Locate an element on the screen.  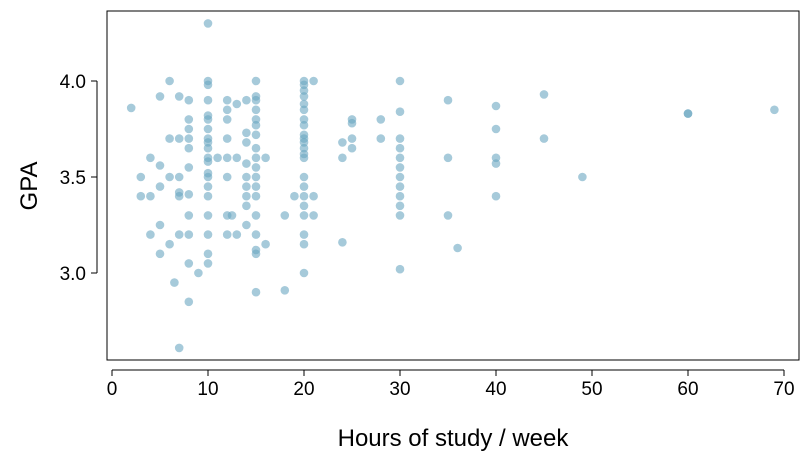
x-tick-label: 30 is located at coordinates (399, 389).